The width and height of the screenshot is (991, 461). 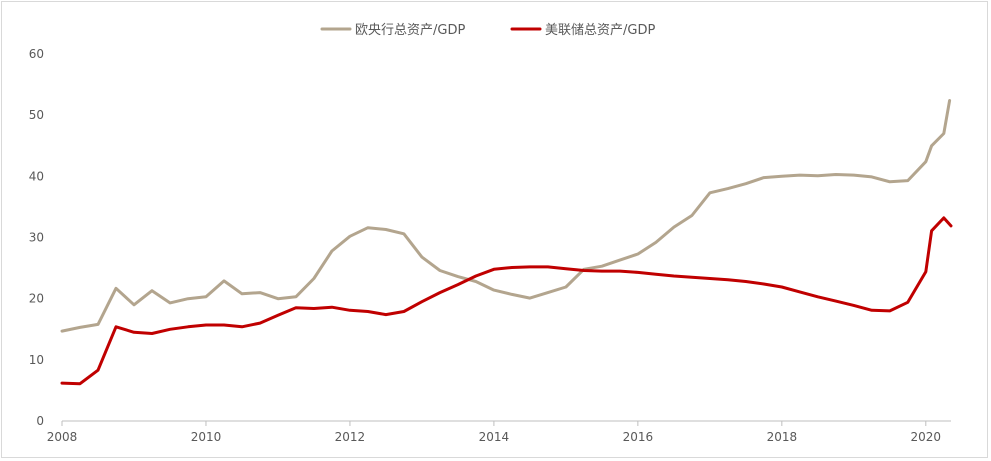 I want to click on y-axis: 0 10 20 30 40 50 60, so click(x=36, y=237).